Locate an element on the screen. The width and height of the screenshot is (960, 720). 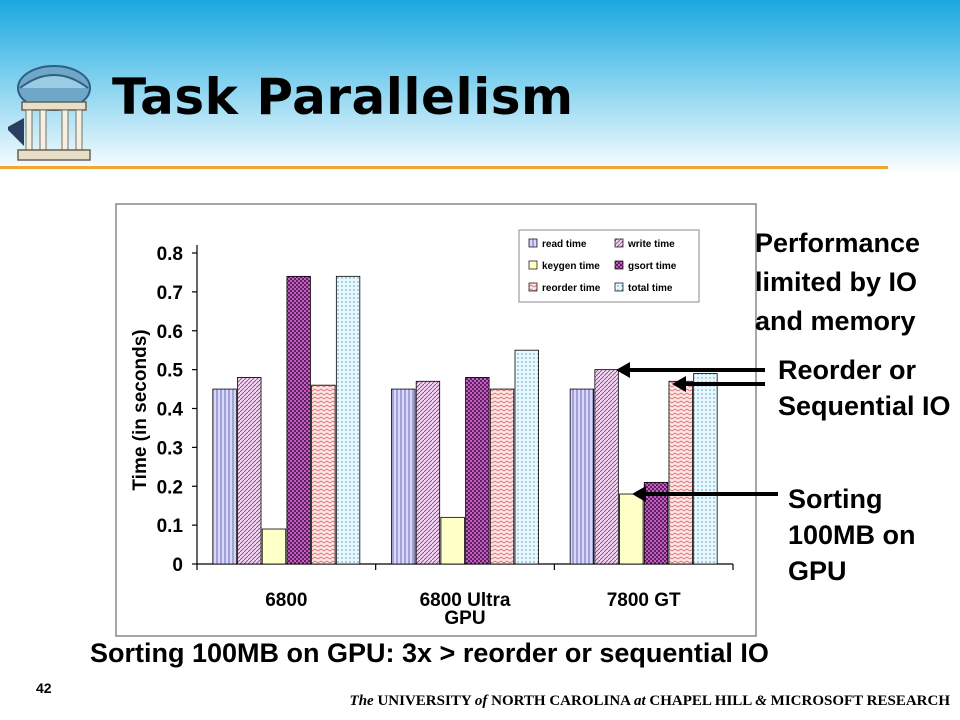
y-tick-label: 0.6 is located at coordinates (170, 332).